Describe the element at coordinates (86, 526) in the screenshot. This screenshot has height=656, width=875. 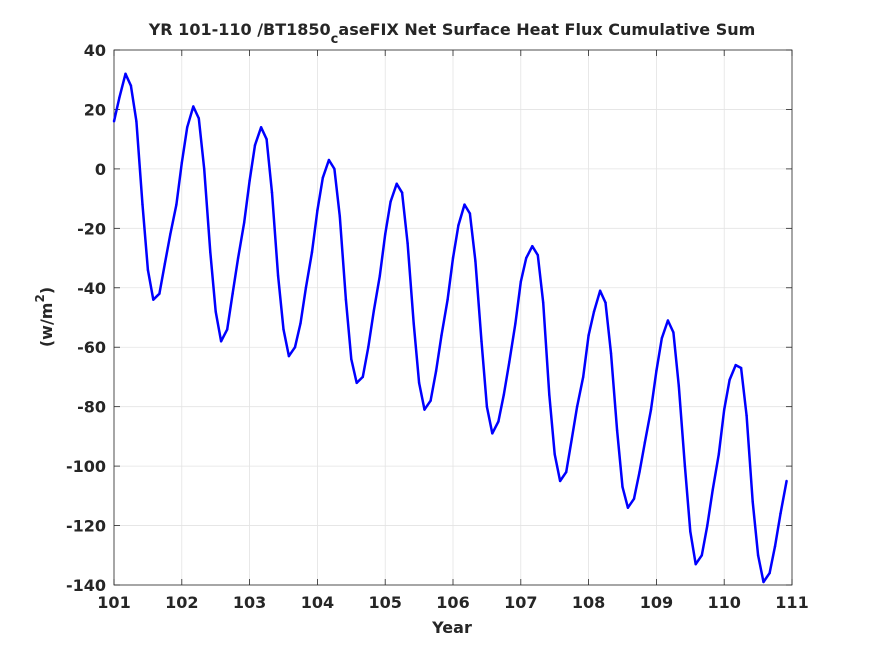
I see `y-tick-label: -120` at that location.